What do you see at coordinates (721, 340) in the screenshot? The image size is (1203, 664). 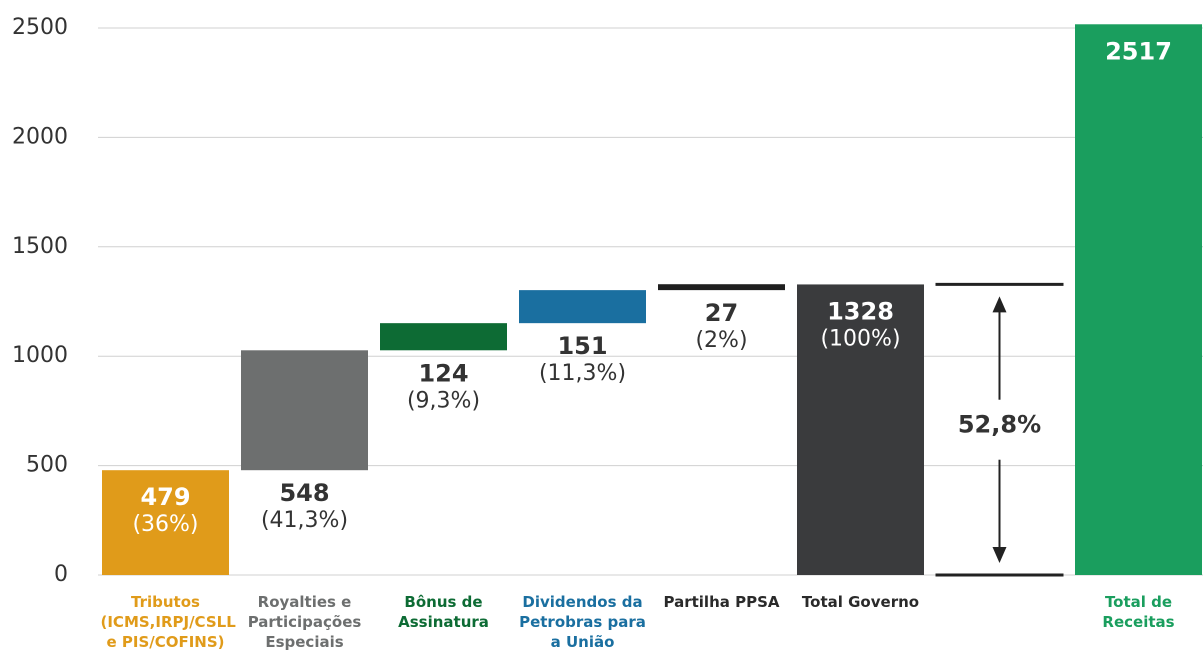 I see `percent-label: (2%)` at bounding box center [721, 340].